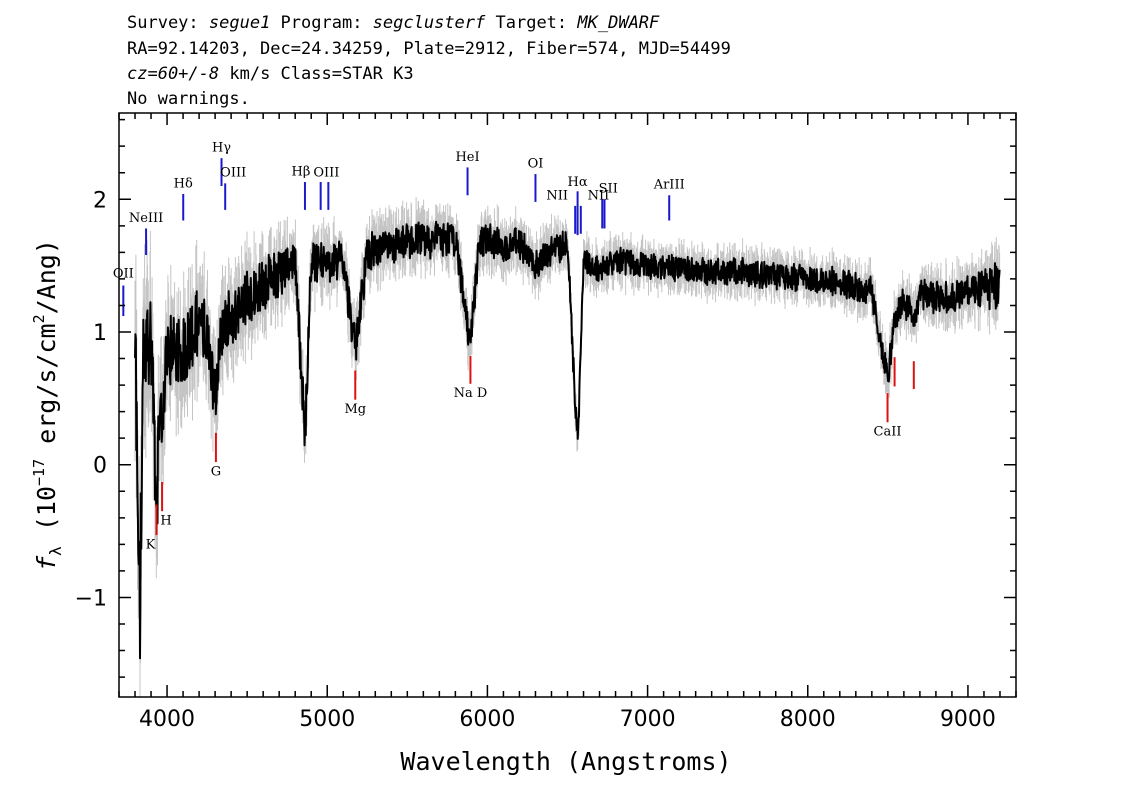 The width and height of the screenshot is (1134, 810). Describe the element at coordinates (355, 409) in the screenshot. I see `absorption-line-label: Mg` at that location.